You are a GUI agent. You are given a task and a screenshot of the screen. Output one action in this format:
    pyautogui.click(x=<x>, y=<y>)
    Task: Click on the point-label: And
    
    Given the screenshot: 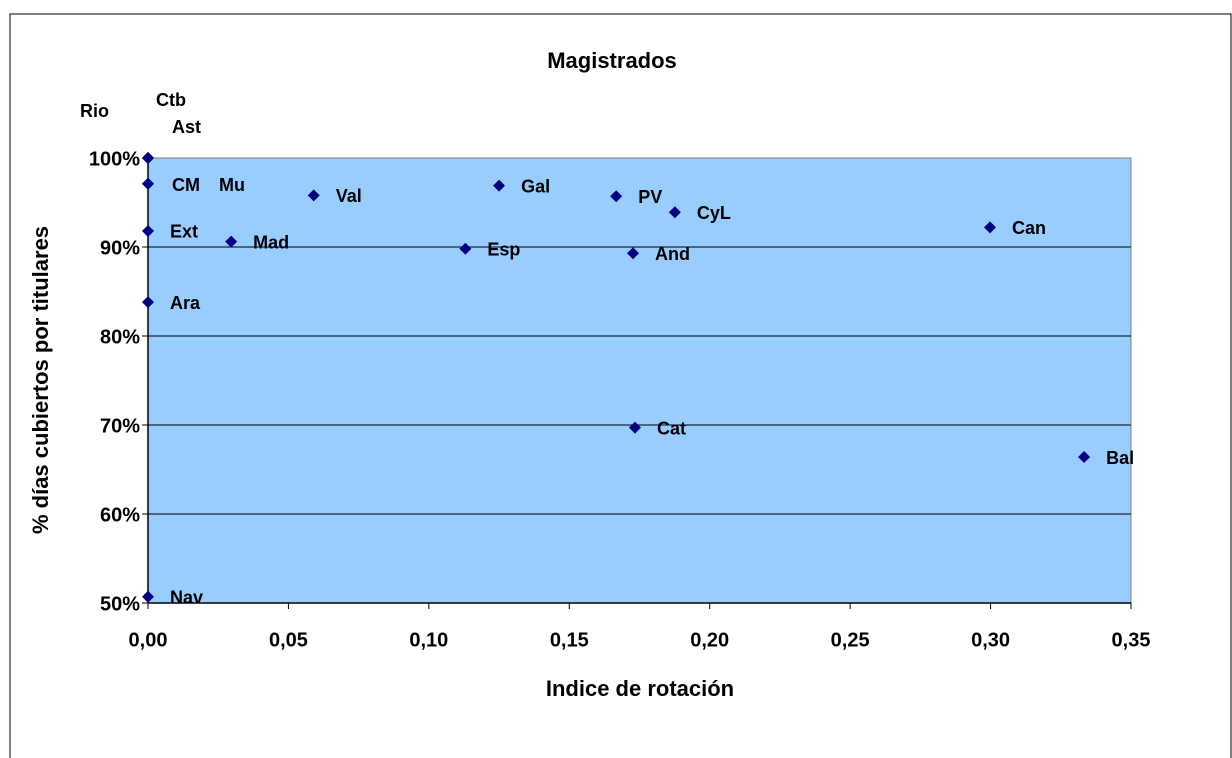 What is the action you would take?
    pyautogui.click(x=672, y=254)
    